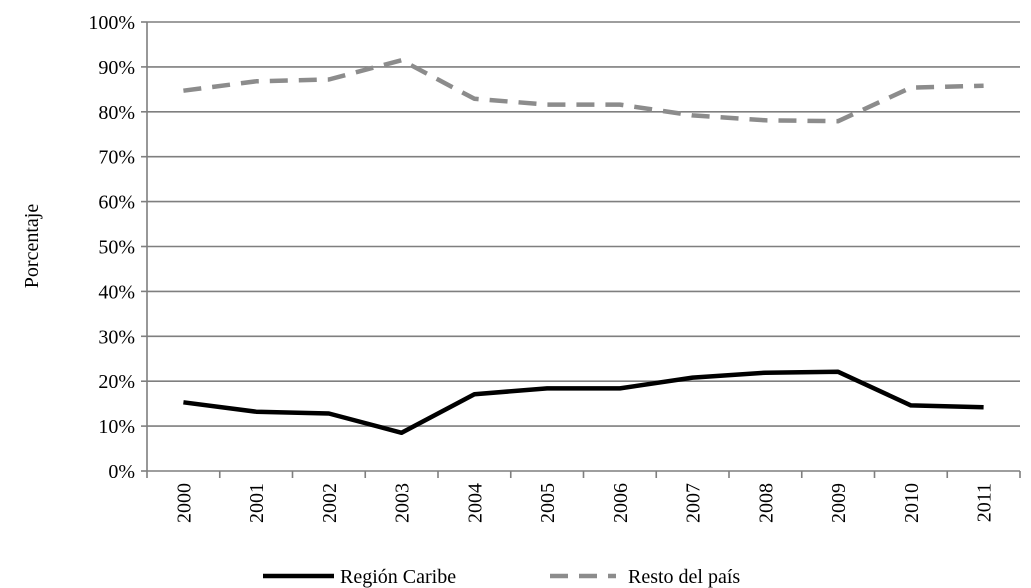 The image size is (1031, 588). What do you see at coordinates (116, 158) in the screenshot?
I see `y-tick-label: 70%` at bounding box center [116, 158].